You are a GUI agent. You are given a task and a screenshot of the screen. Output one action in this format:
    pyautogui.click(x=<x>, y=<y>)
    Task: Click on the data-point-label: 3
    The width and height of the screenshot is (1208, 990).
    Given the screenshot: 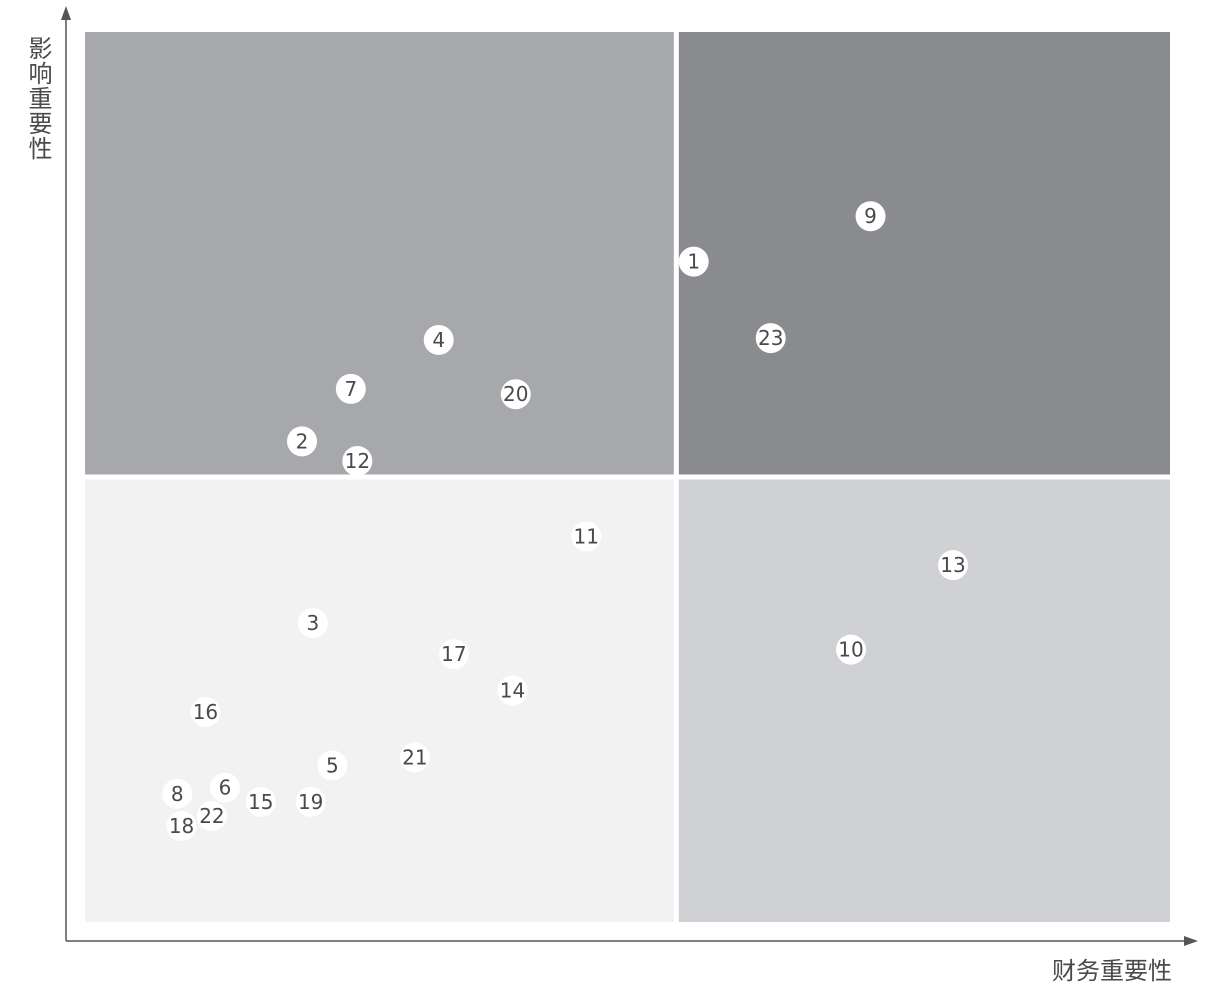 What is the action you would take?
    pyautogui.click(x=312, y=623)
    